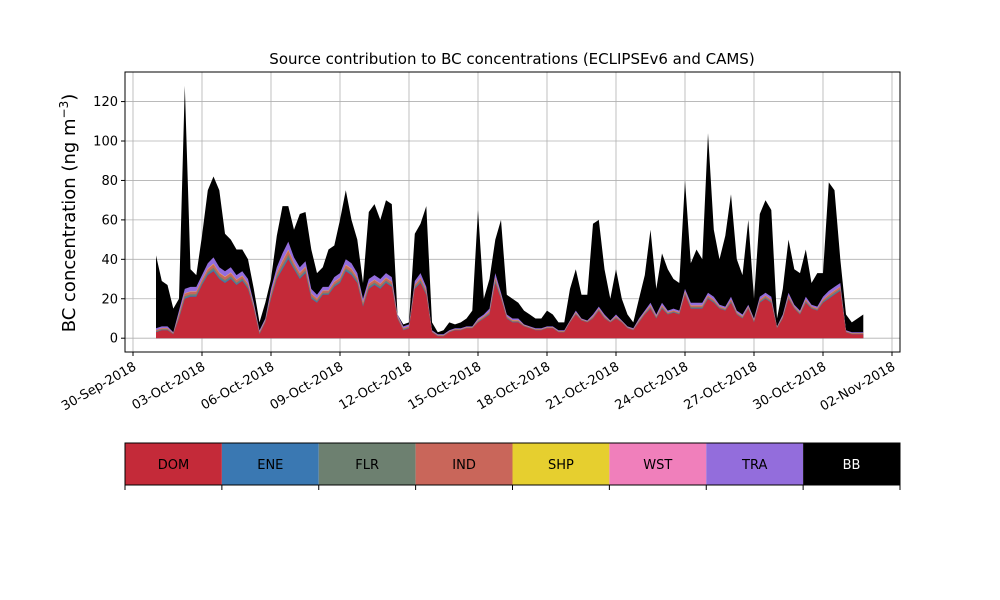 The image size is (1000, 600). I want to click on area-dom, so click(510, 299).